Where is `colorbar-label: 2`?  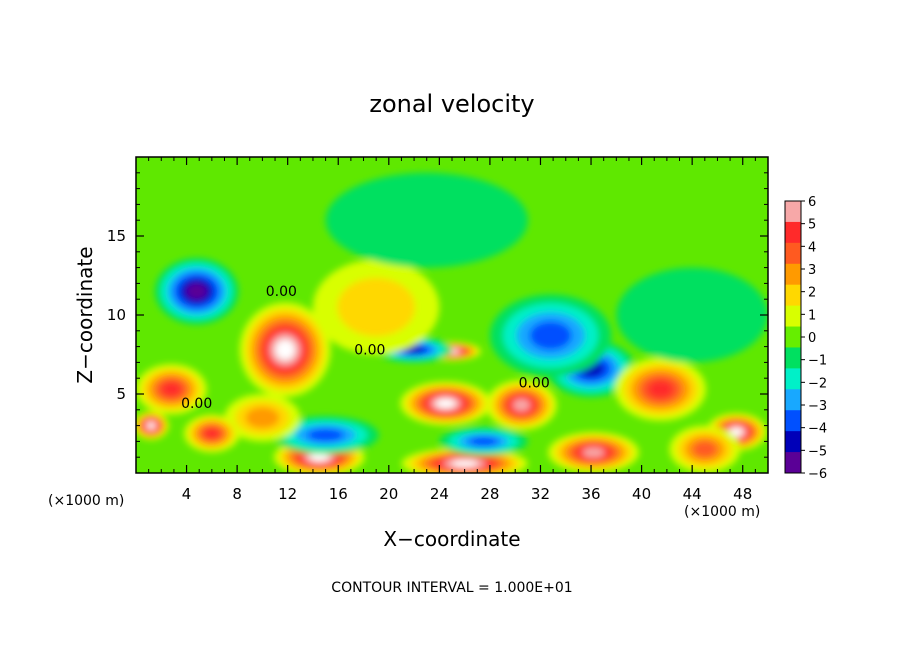
colorbar-label: 2 is located at coordinates (812, 293).